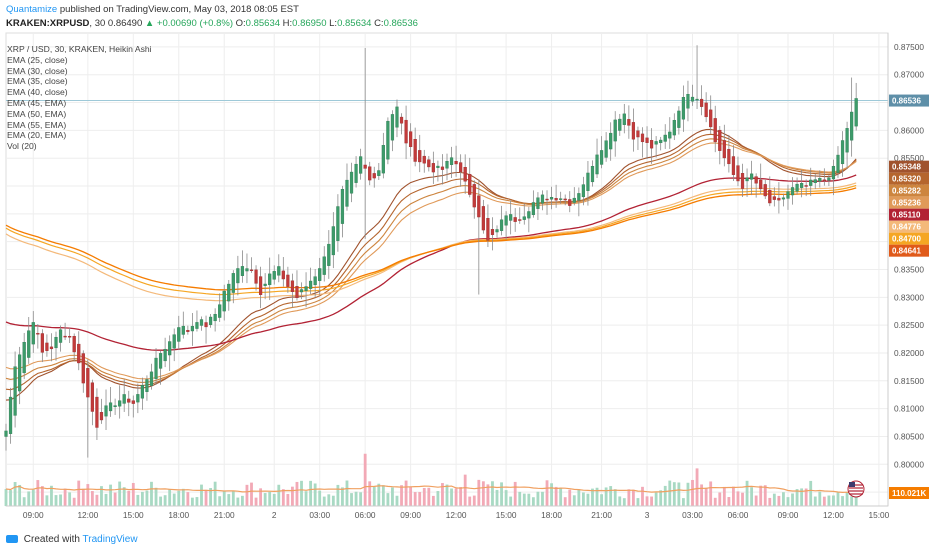  What do you see at coordinates (906, 239) in the screenshot?
I see `price-label-text: 0.84700` at bounding box center [906, 239].